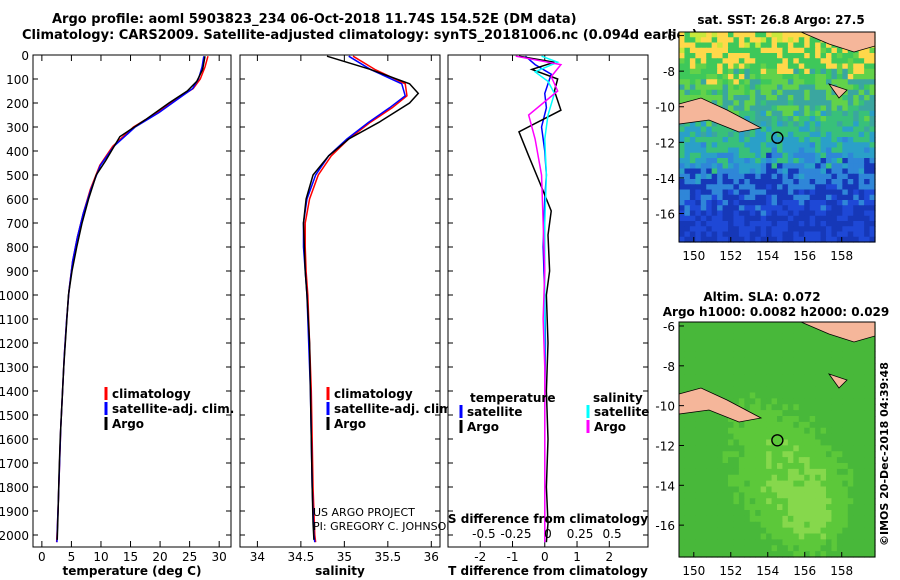 The height and width of the screenshot is (580, 900). I want to click on legend-label: climatology, so click(151, 394).